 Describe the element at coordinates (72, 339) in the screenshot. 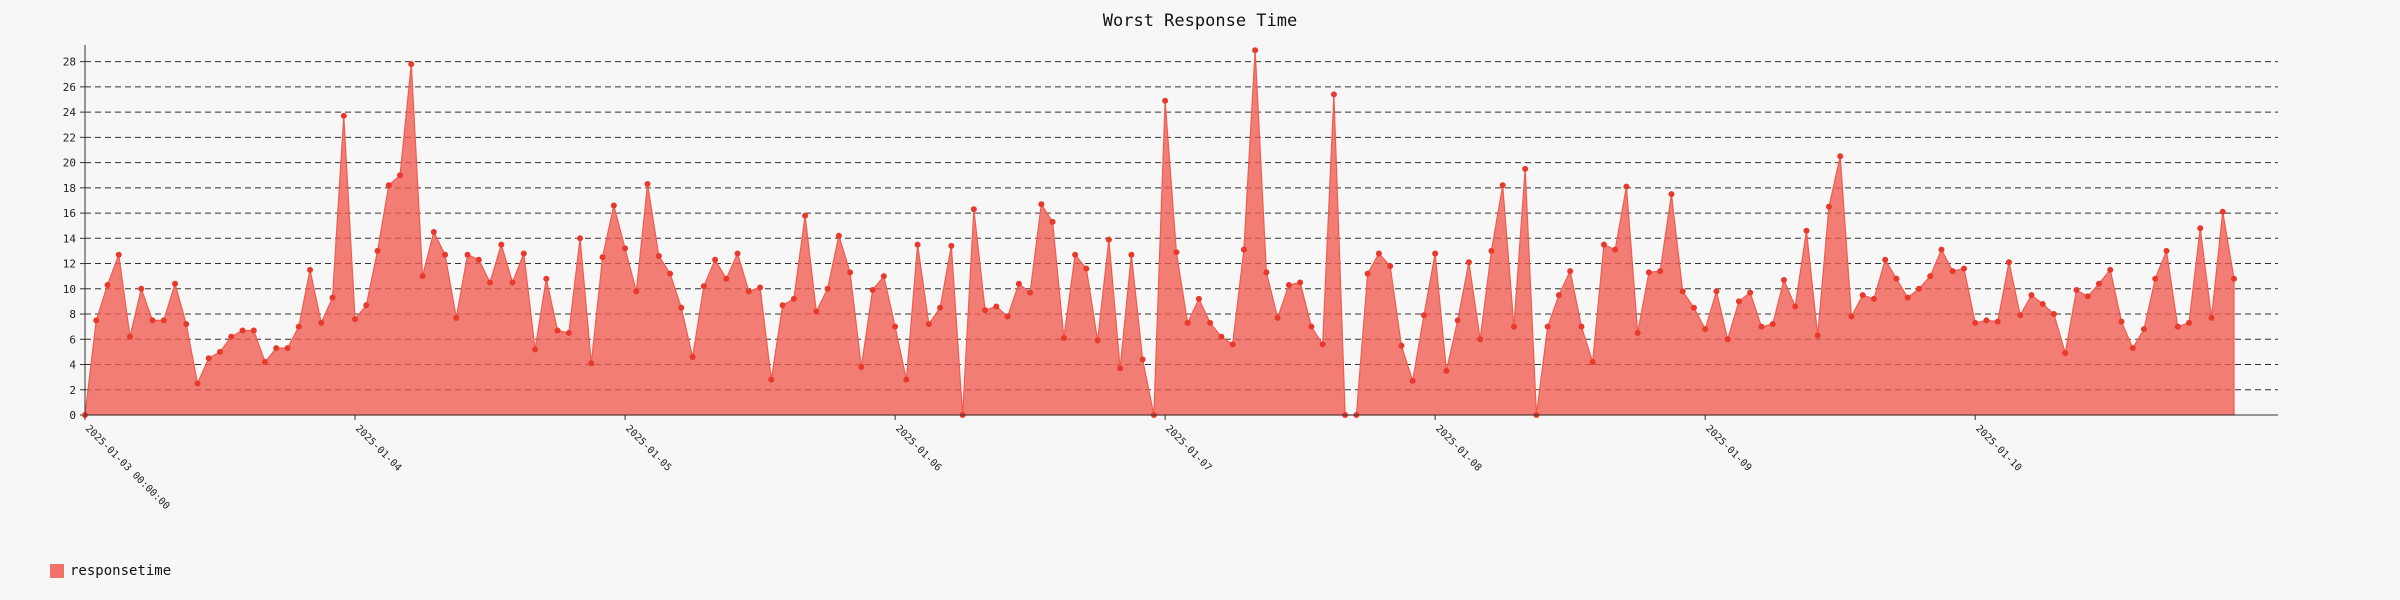

I see `y-tick-label: 6` at that location.